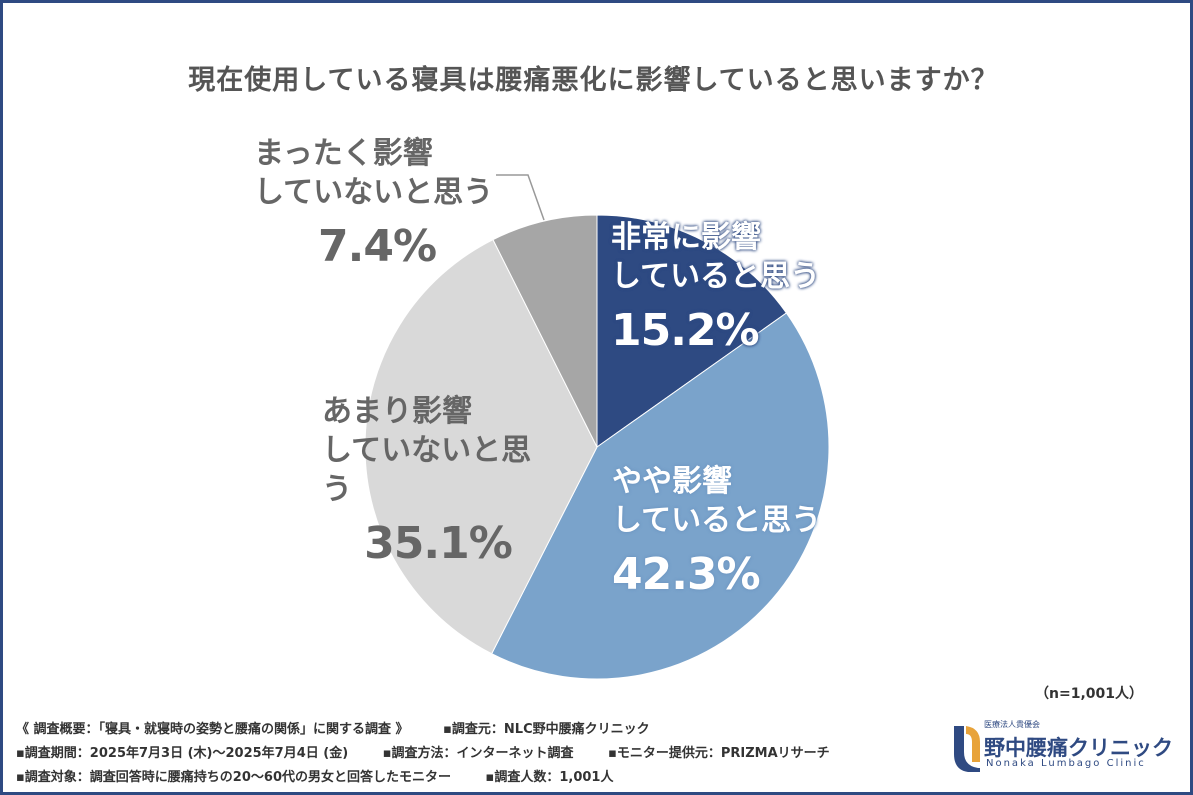 This screenshot has width=1193, height=795. What do you see at coordinates (438, 543) in the screenshot?
I see `slice-value-not-much: 35.1%` at bounding box center [438, 543].